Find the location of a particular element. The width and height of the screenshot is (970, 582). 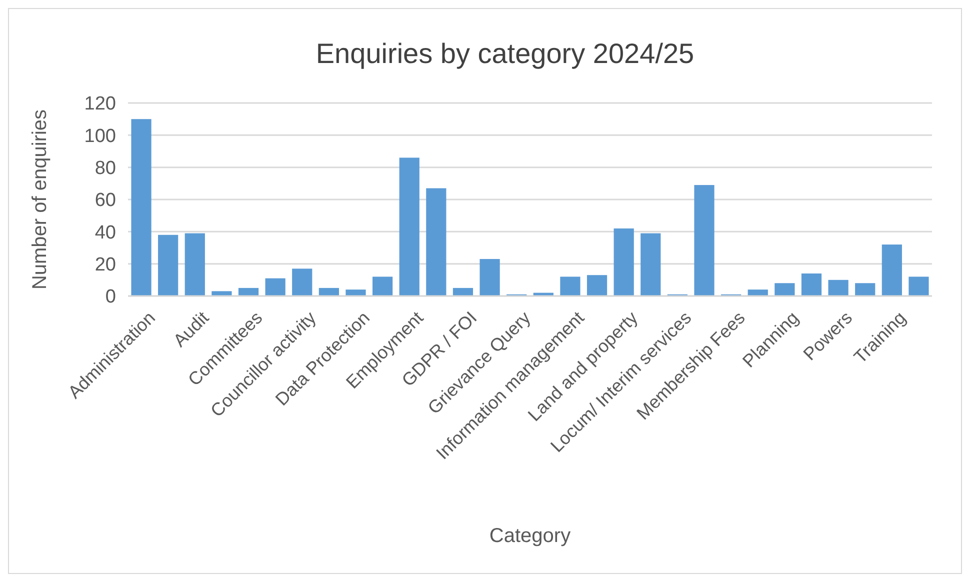

y-tick-label: 60 is located at coordinates (105, 201).